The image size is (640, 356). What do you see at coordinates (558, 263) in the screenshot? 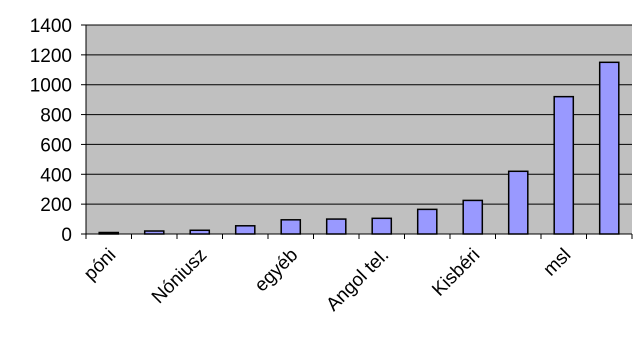
I see `x-tick-label: msl` at bounding box center [558, 263].